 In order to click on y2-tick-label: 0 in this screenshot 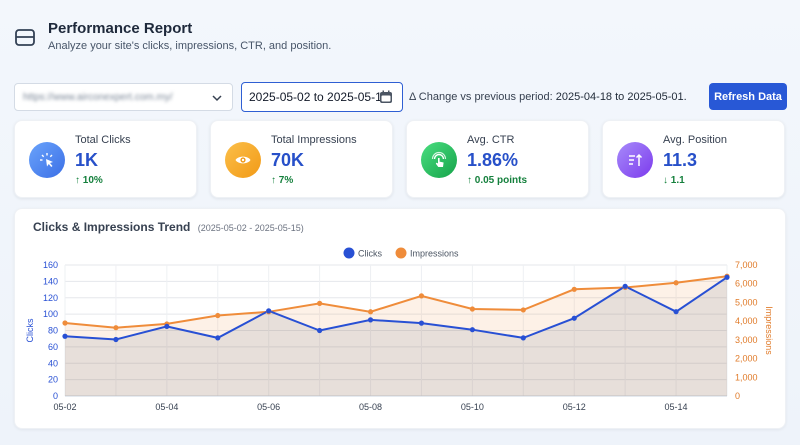, I will do `click(737, 396)`.